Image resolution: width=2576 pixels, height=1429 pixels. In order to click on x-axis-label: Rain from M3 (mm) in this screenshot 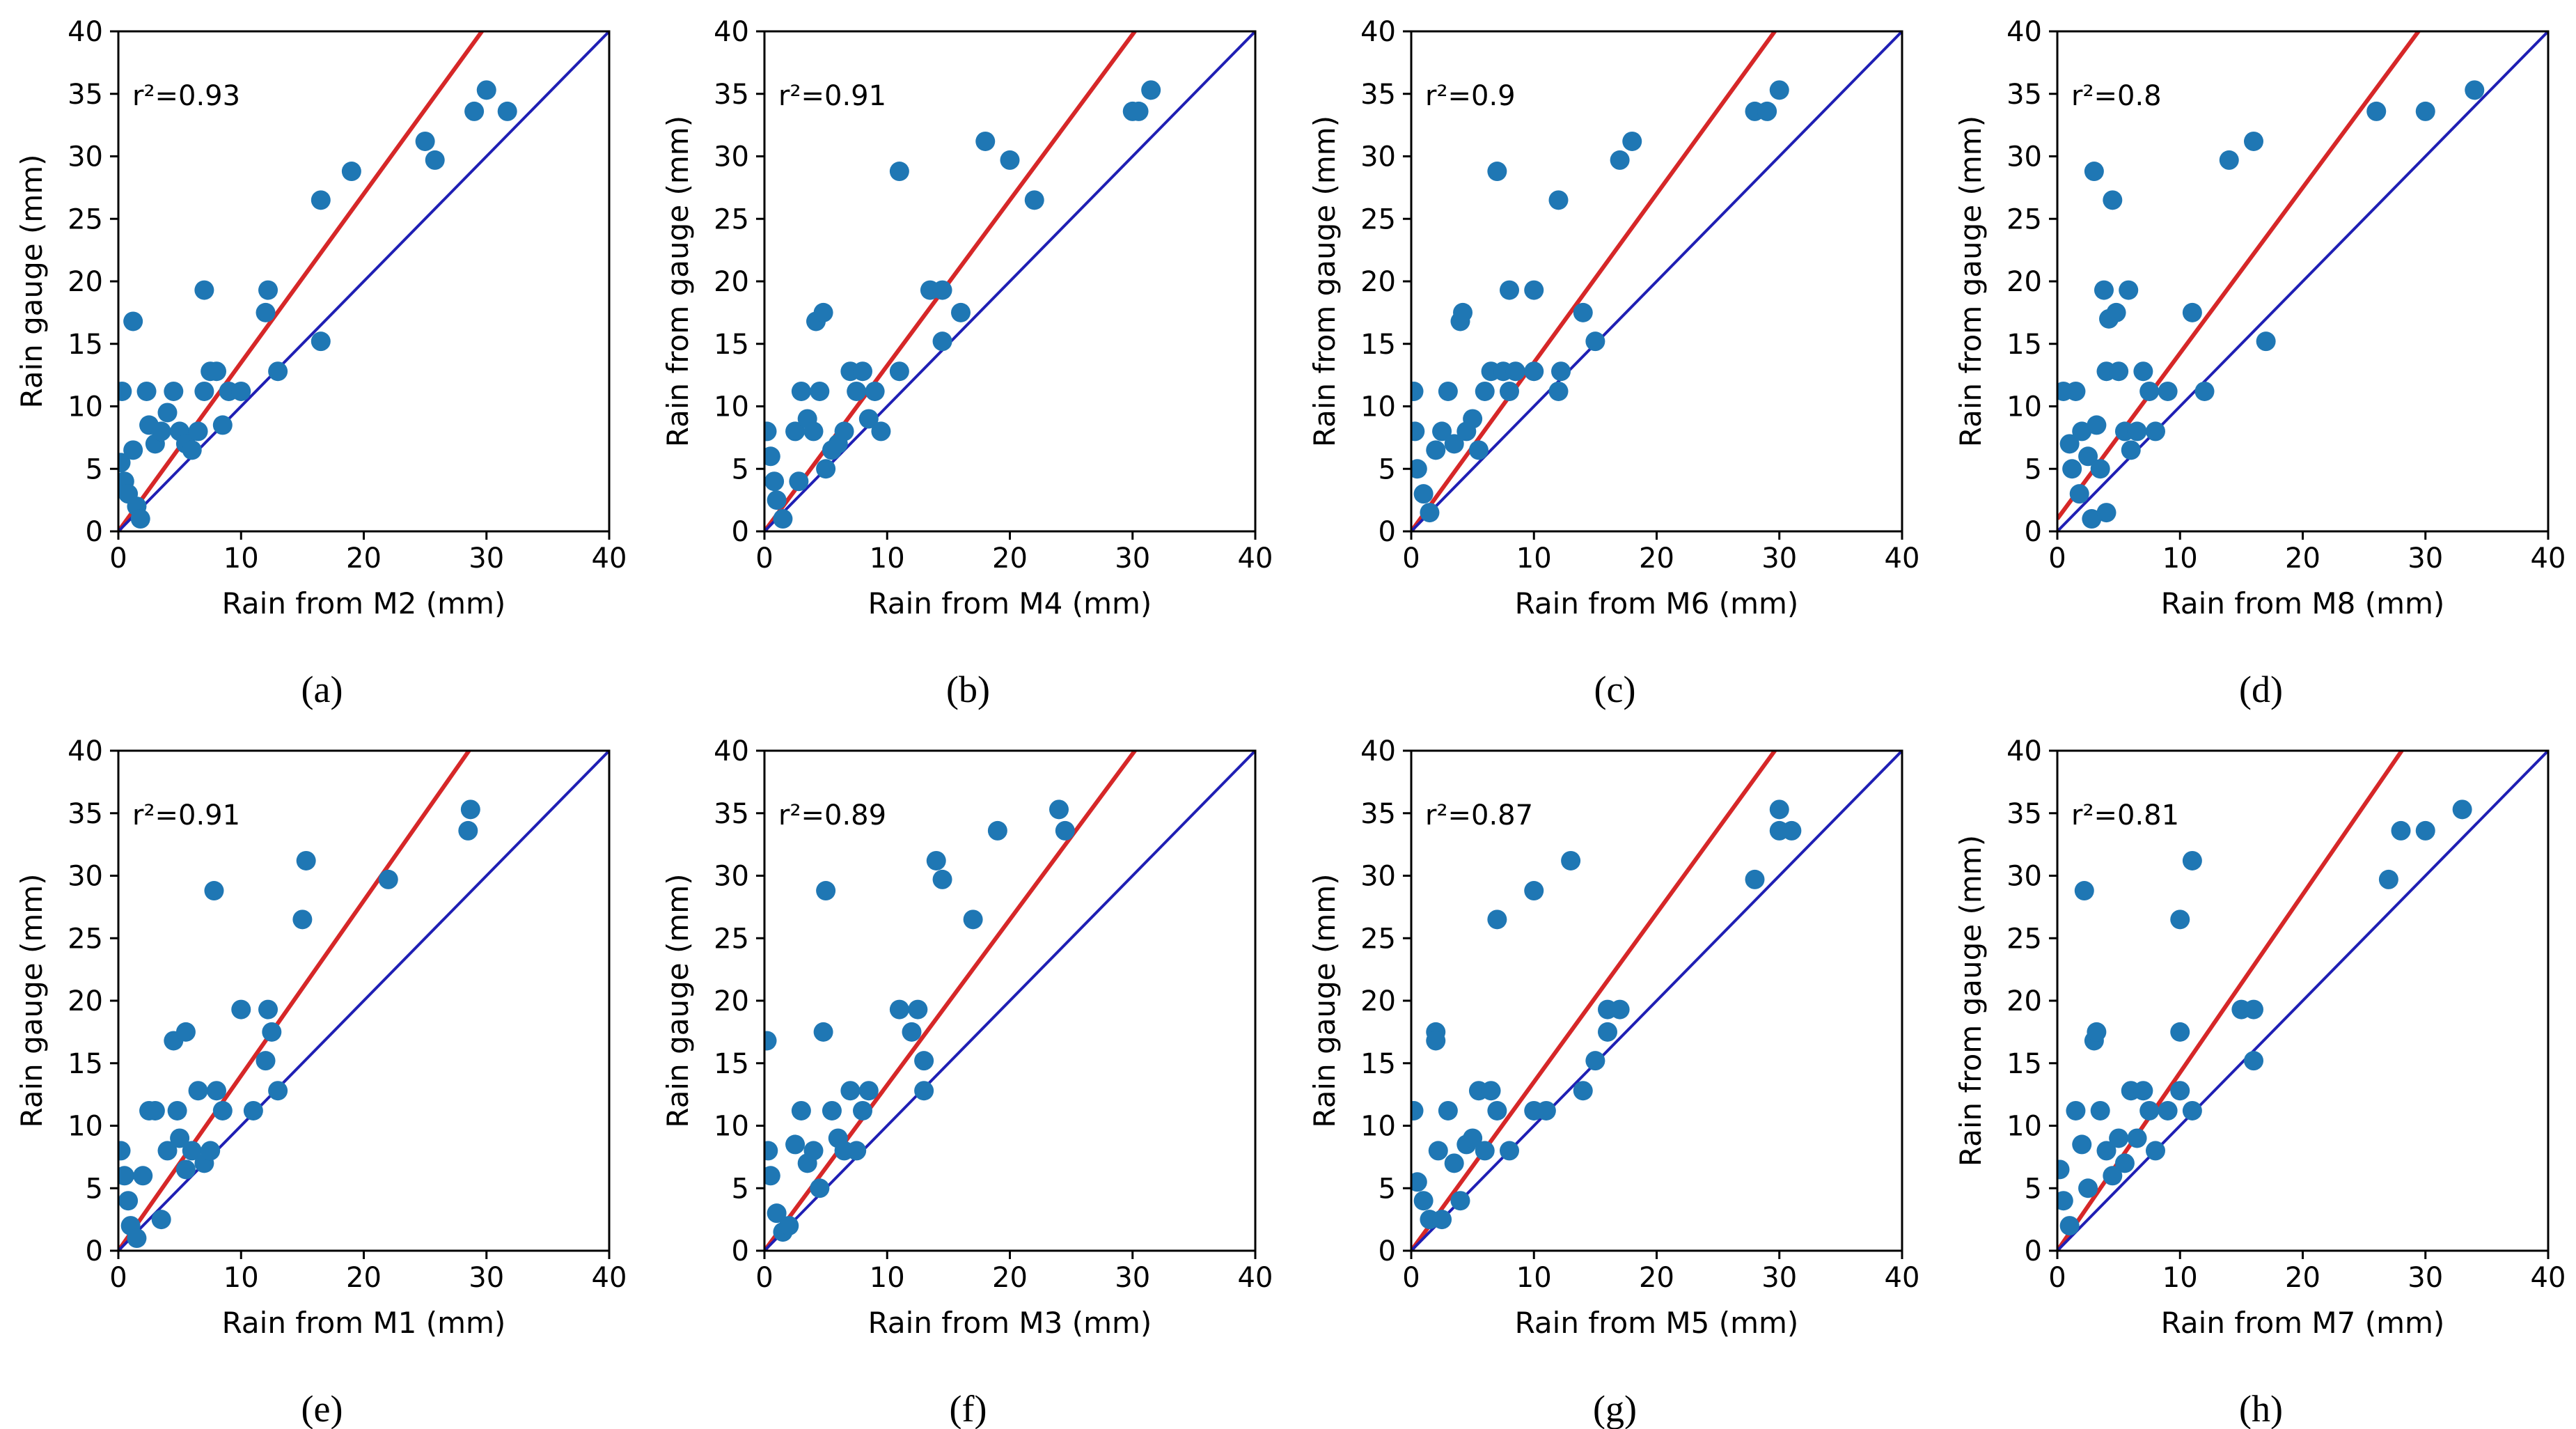, I will do `click(1010, 1323)`.